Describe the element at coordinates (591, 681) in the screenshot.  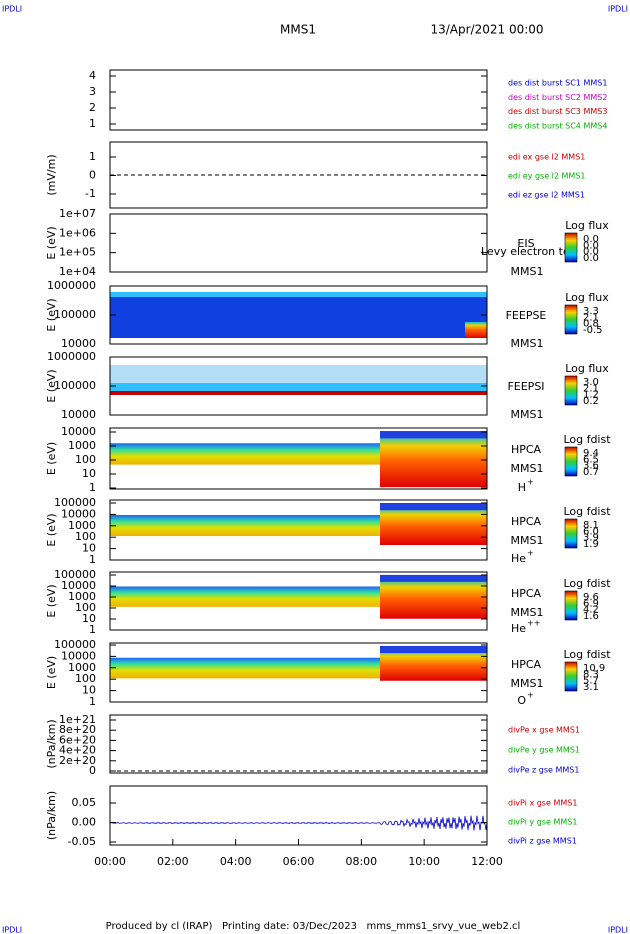
I see `colorbar-label: 5.7` at that location.